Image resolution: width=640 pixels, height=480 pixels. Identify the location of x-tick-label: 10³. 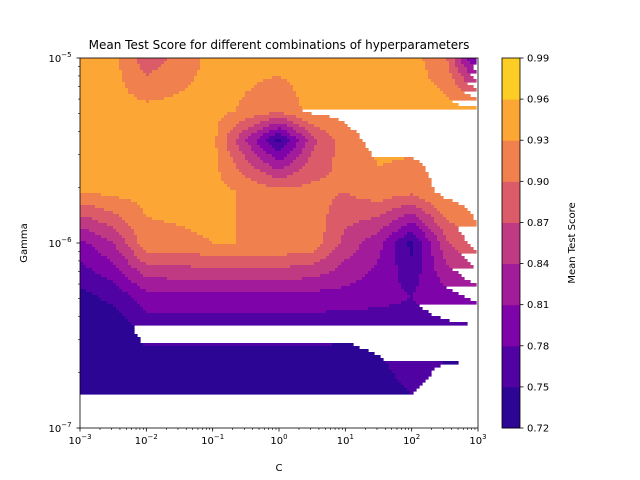
(477, 440).